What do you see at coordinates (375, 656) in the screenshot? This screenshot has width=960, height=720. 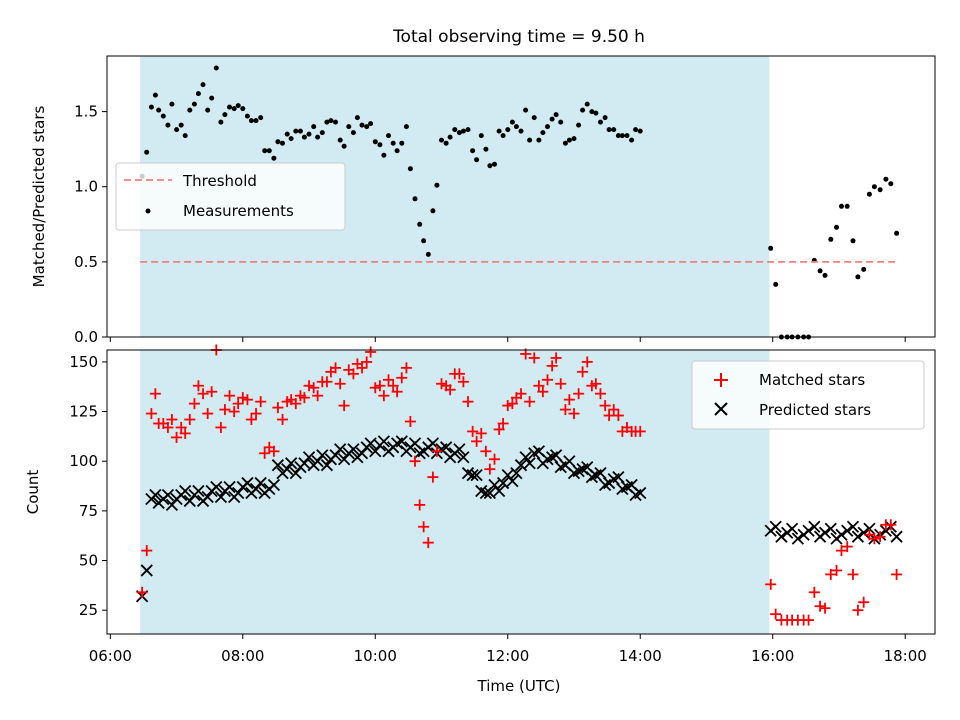 I see `x-tick-label: 10:00` at bounding box center [375, 656].